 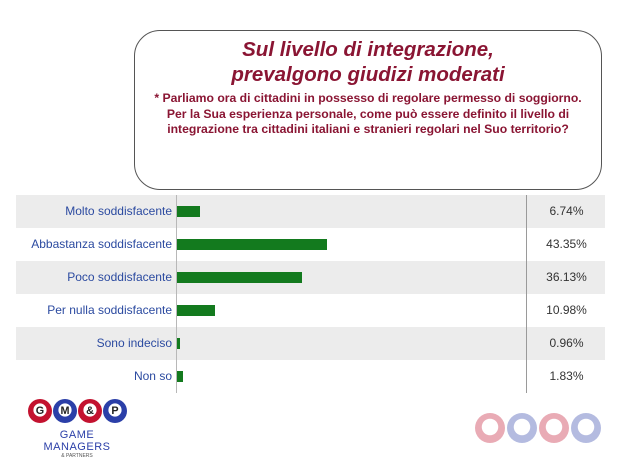 What do you see at coordinates (566, 343) in the screenshot?
I see `value-label: 0.96%` at bounding box center [566, 343].